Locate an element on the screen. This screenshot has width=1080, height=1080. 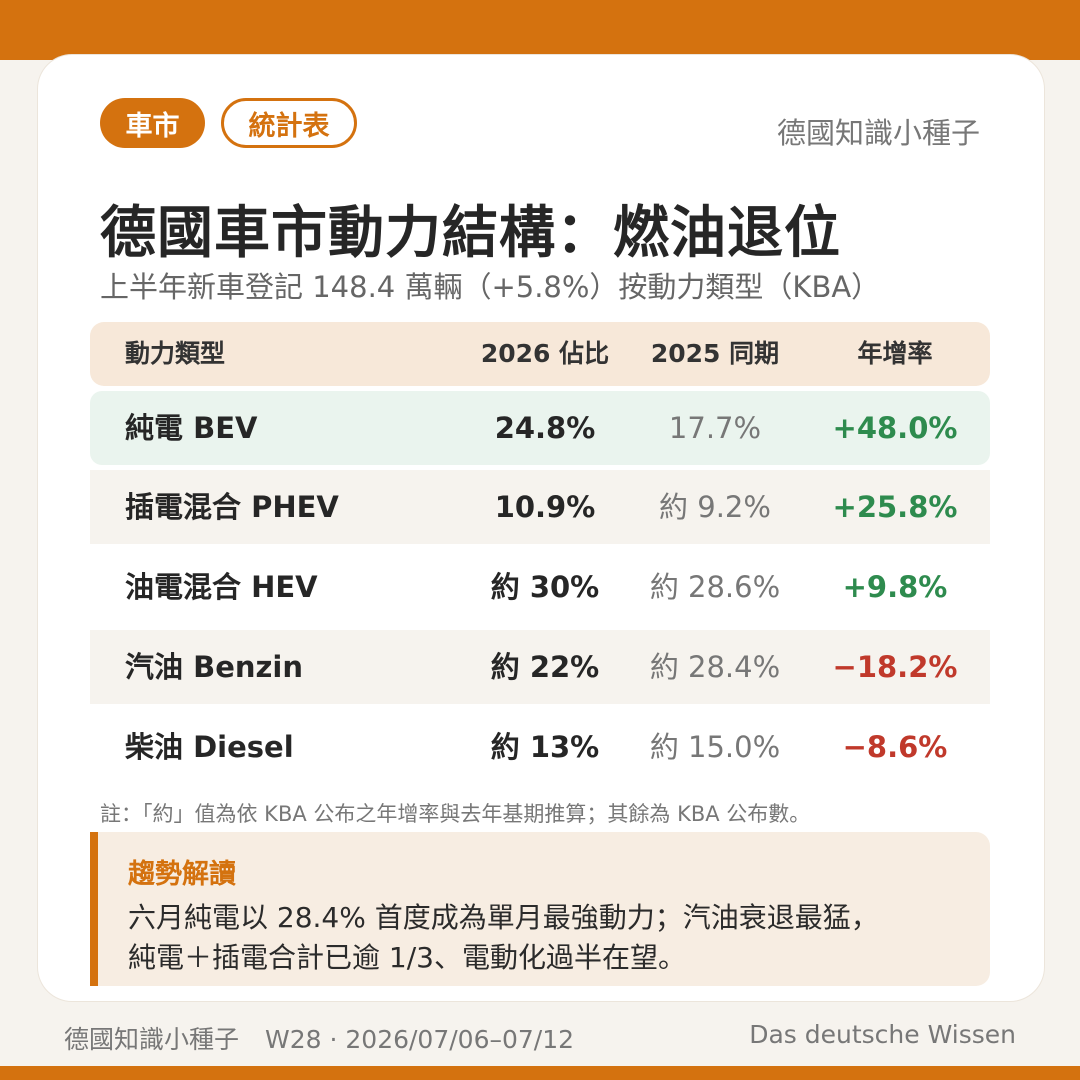
cell-type: 油電混合 HEV is located at coordinates (221, 587).